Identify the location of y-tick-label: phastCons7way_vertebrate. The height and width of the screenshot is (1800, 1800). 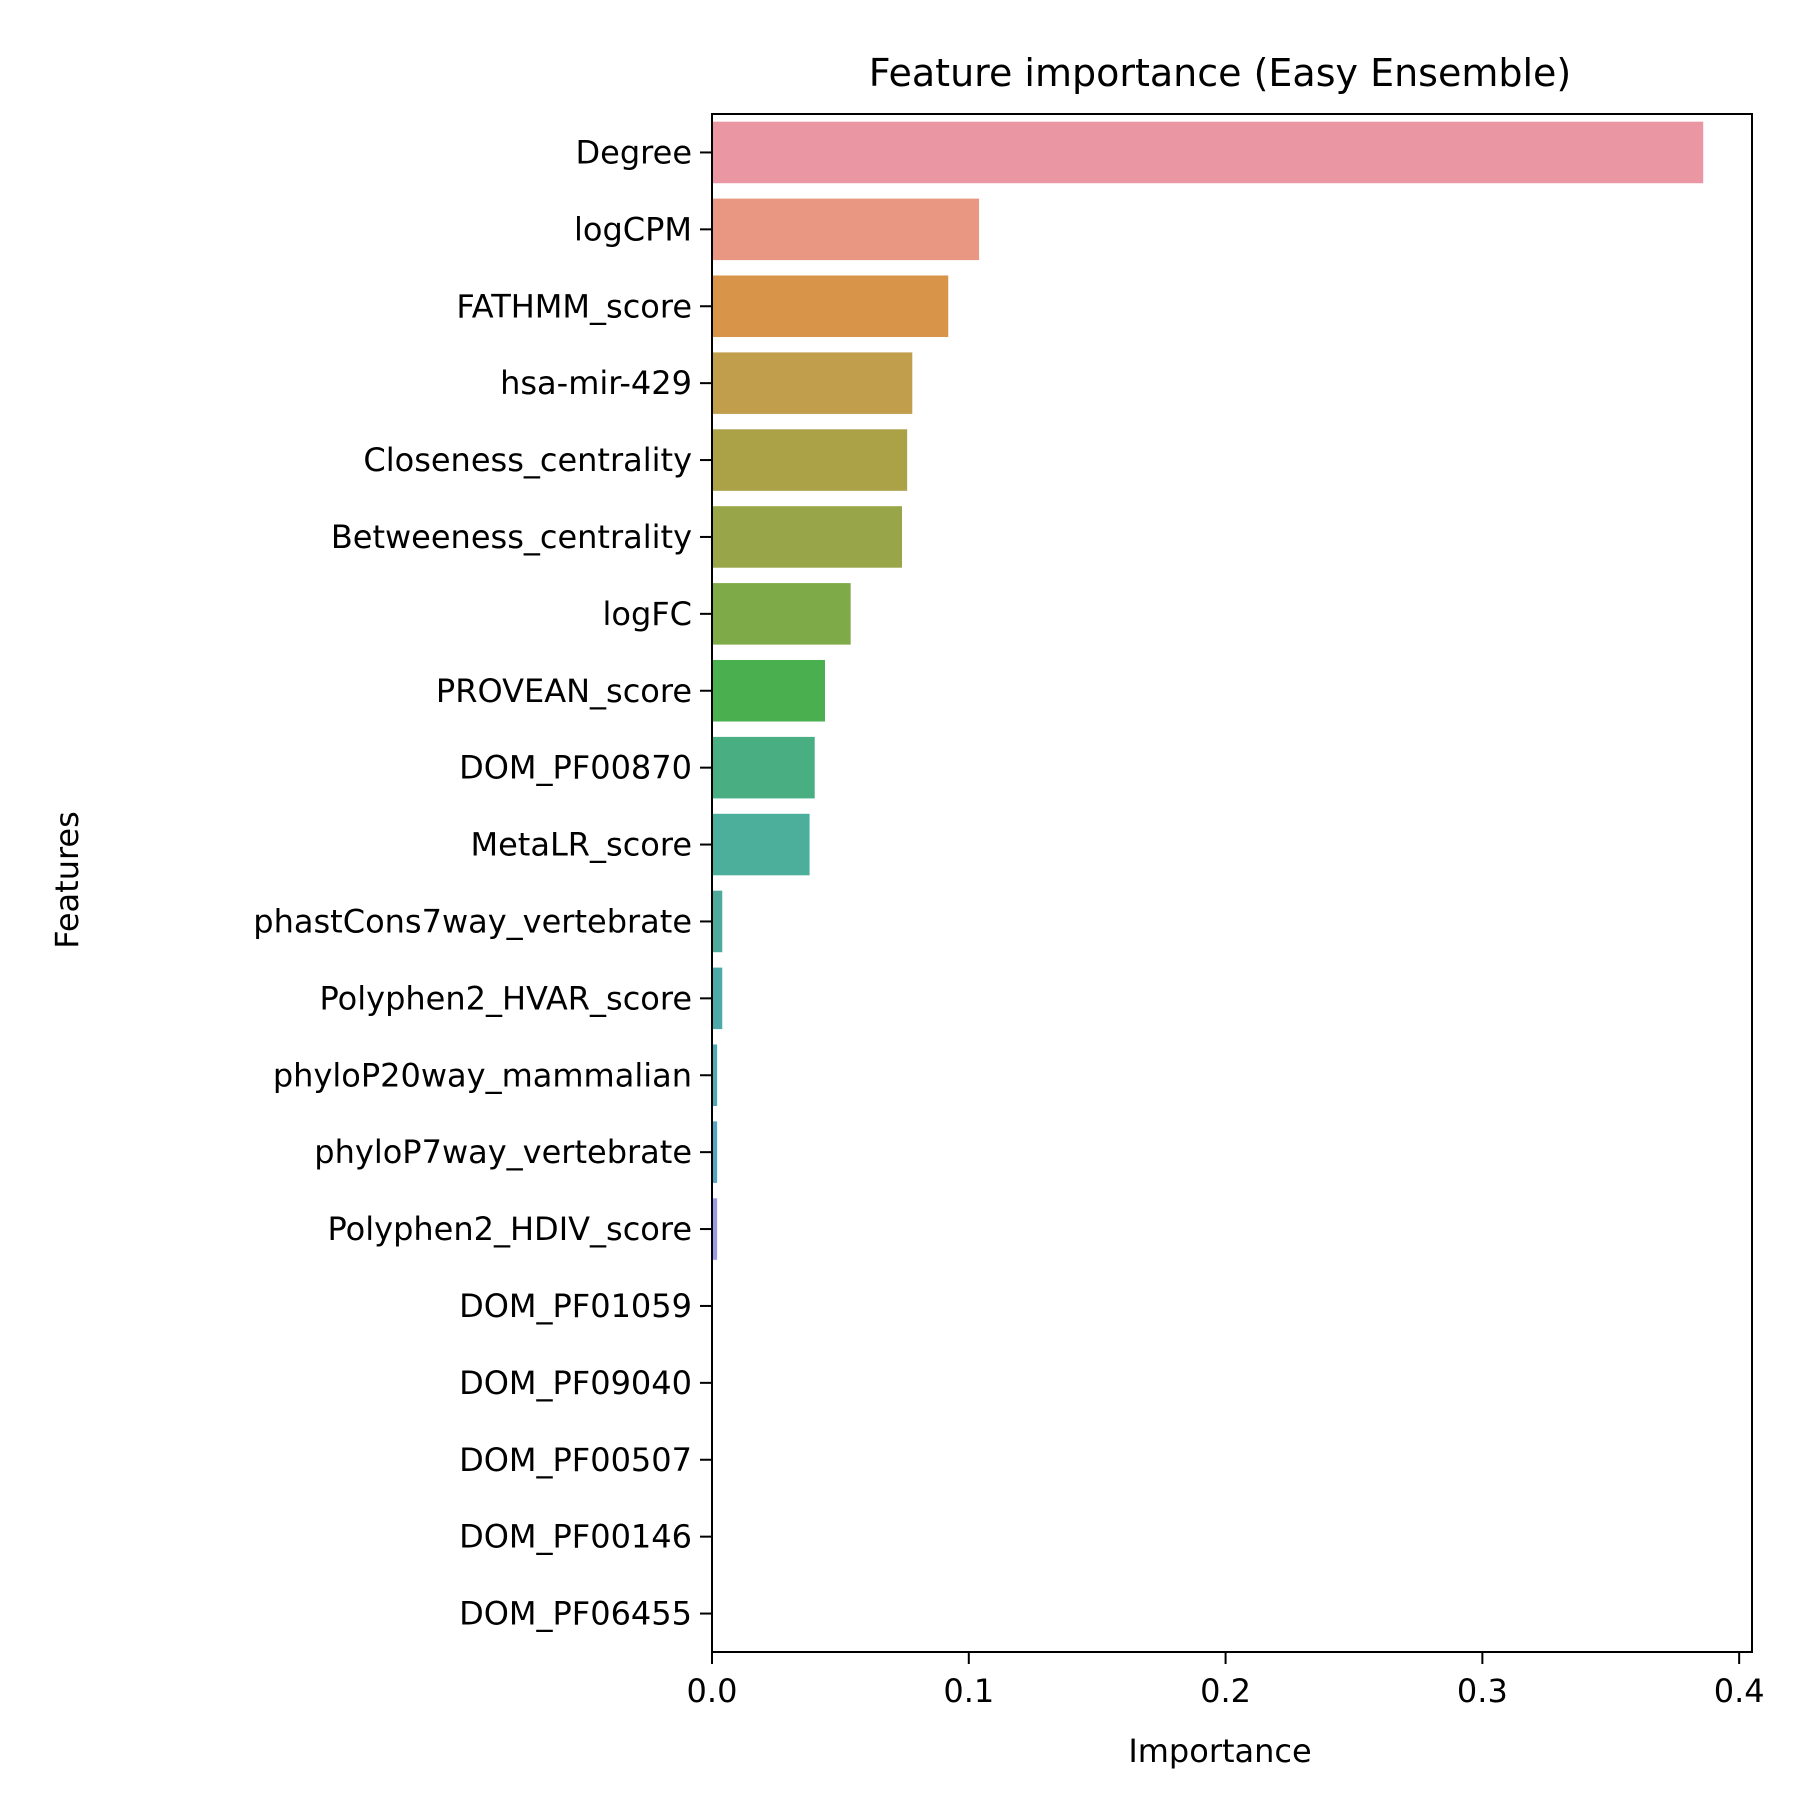
(472, 921).